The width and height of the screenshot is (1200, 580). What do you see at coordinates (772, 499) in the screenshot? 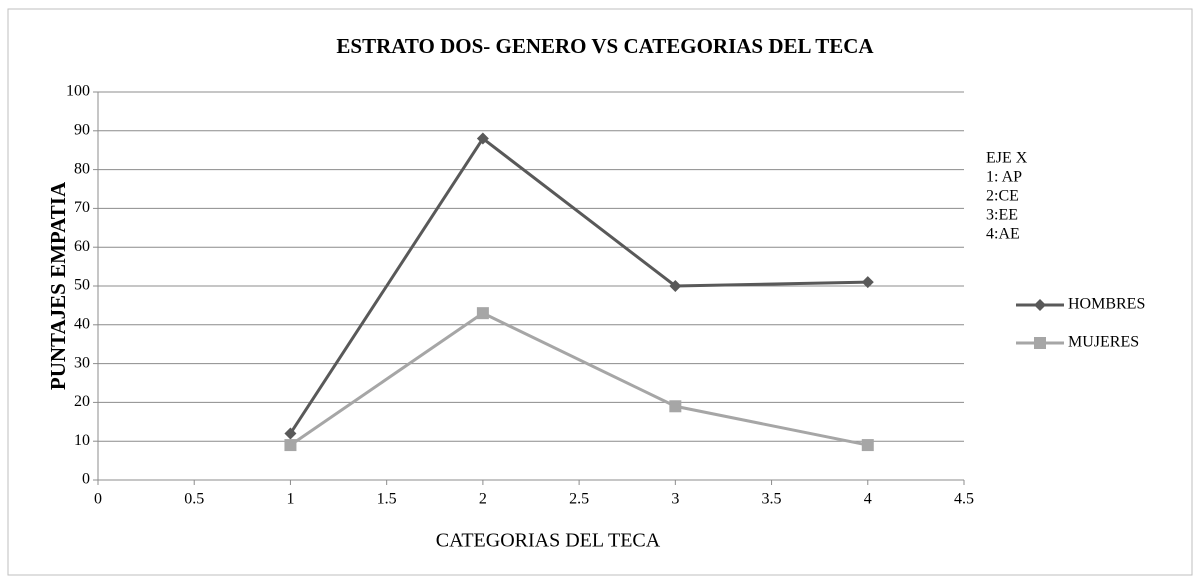
I see `x-tick-label: 3.5` at bounding box center [772, 499].